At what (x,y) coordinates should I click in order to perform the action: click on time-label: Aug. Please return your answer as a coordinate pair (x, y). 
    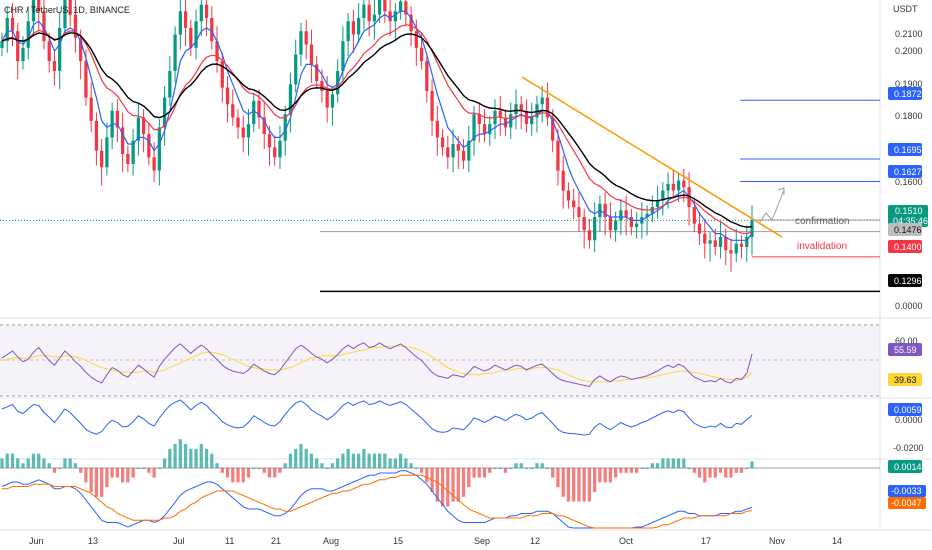
    Looking at the image, I should click on (331, 541).